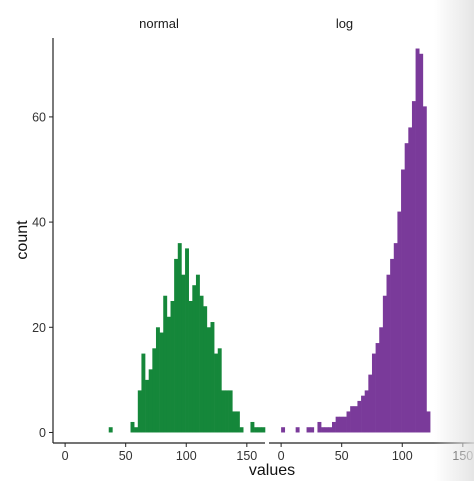 The height and width of the screenshot is (481, 474). Describe the element at coordinates (344, 23) in the screenshot. I see `panel-label-log: log` at that location.